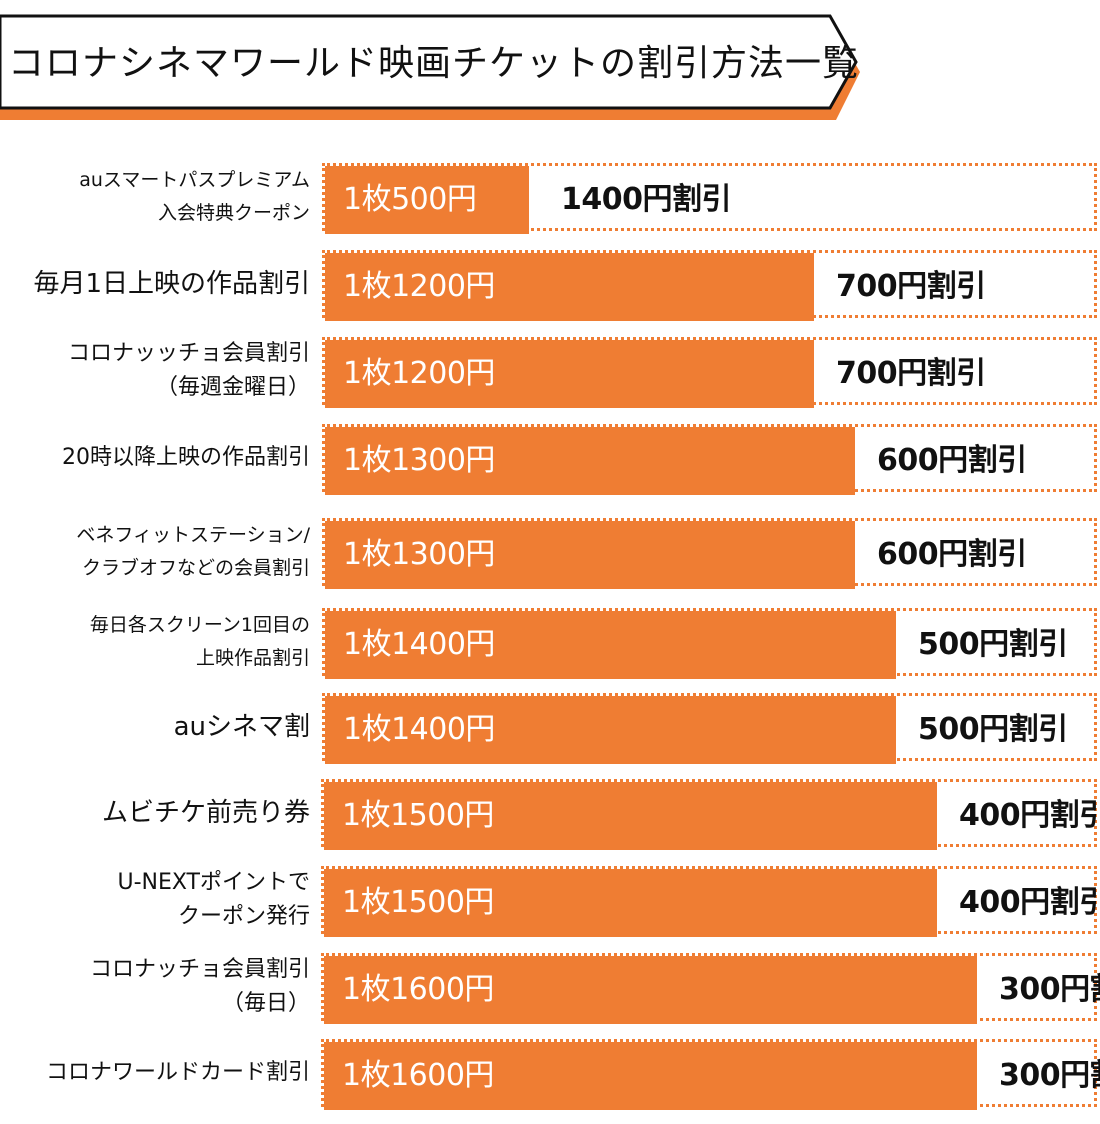 The image size is (1100, 1124). Describe the element at coordinates (155, 197) in the screenshot. I see `category-label: auスマートパスプレミアム入会特典クーポン` at that location.